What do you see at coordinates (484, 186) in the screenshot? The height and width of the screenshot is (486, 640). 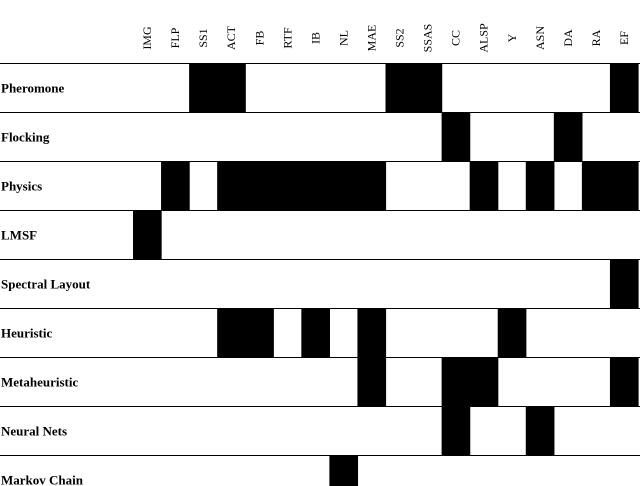 I see `filled-cell-physics-alsp` at bounding box center [484, 186].